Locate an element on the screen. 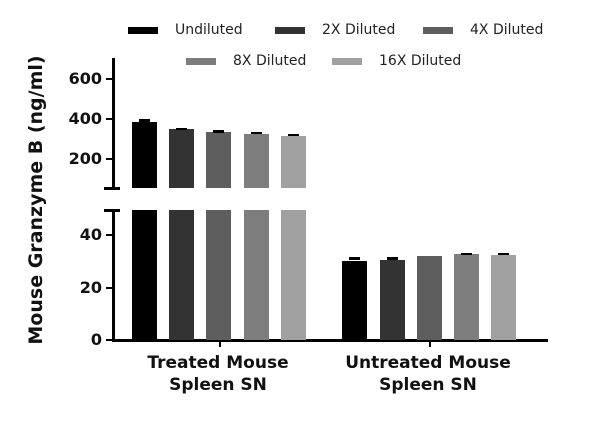 This screenshot has width=600, height=432. legend-label: 16X Diluted is located at coordinates (420, 61).